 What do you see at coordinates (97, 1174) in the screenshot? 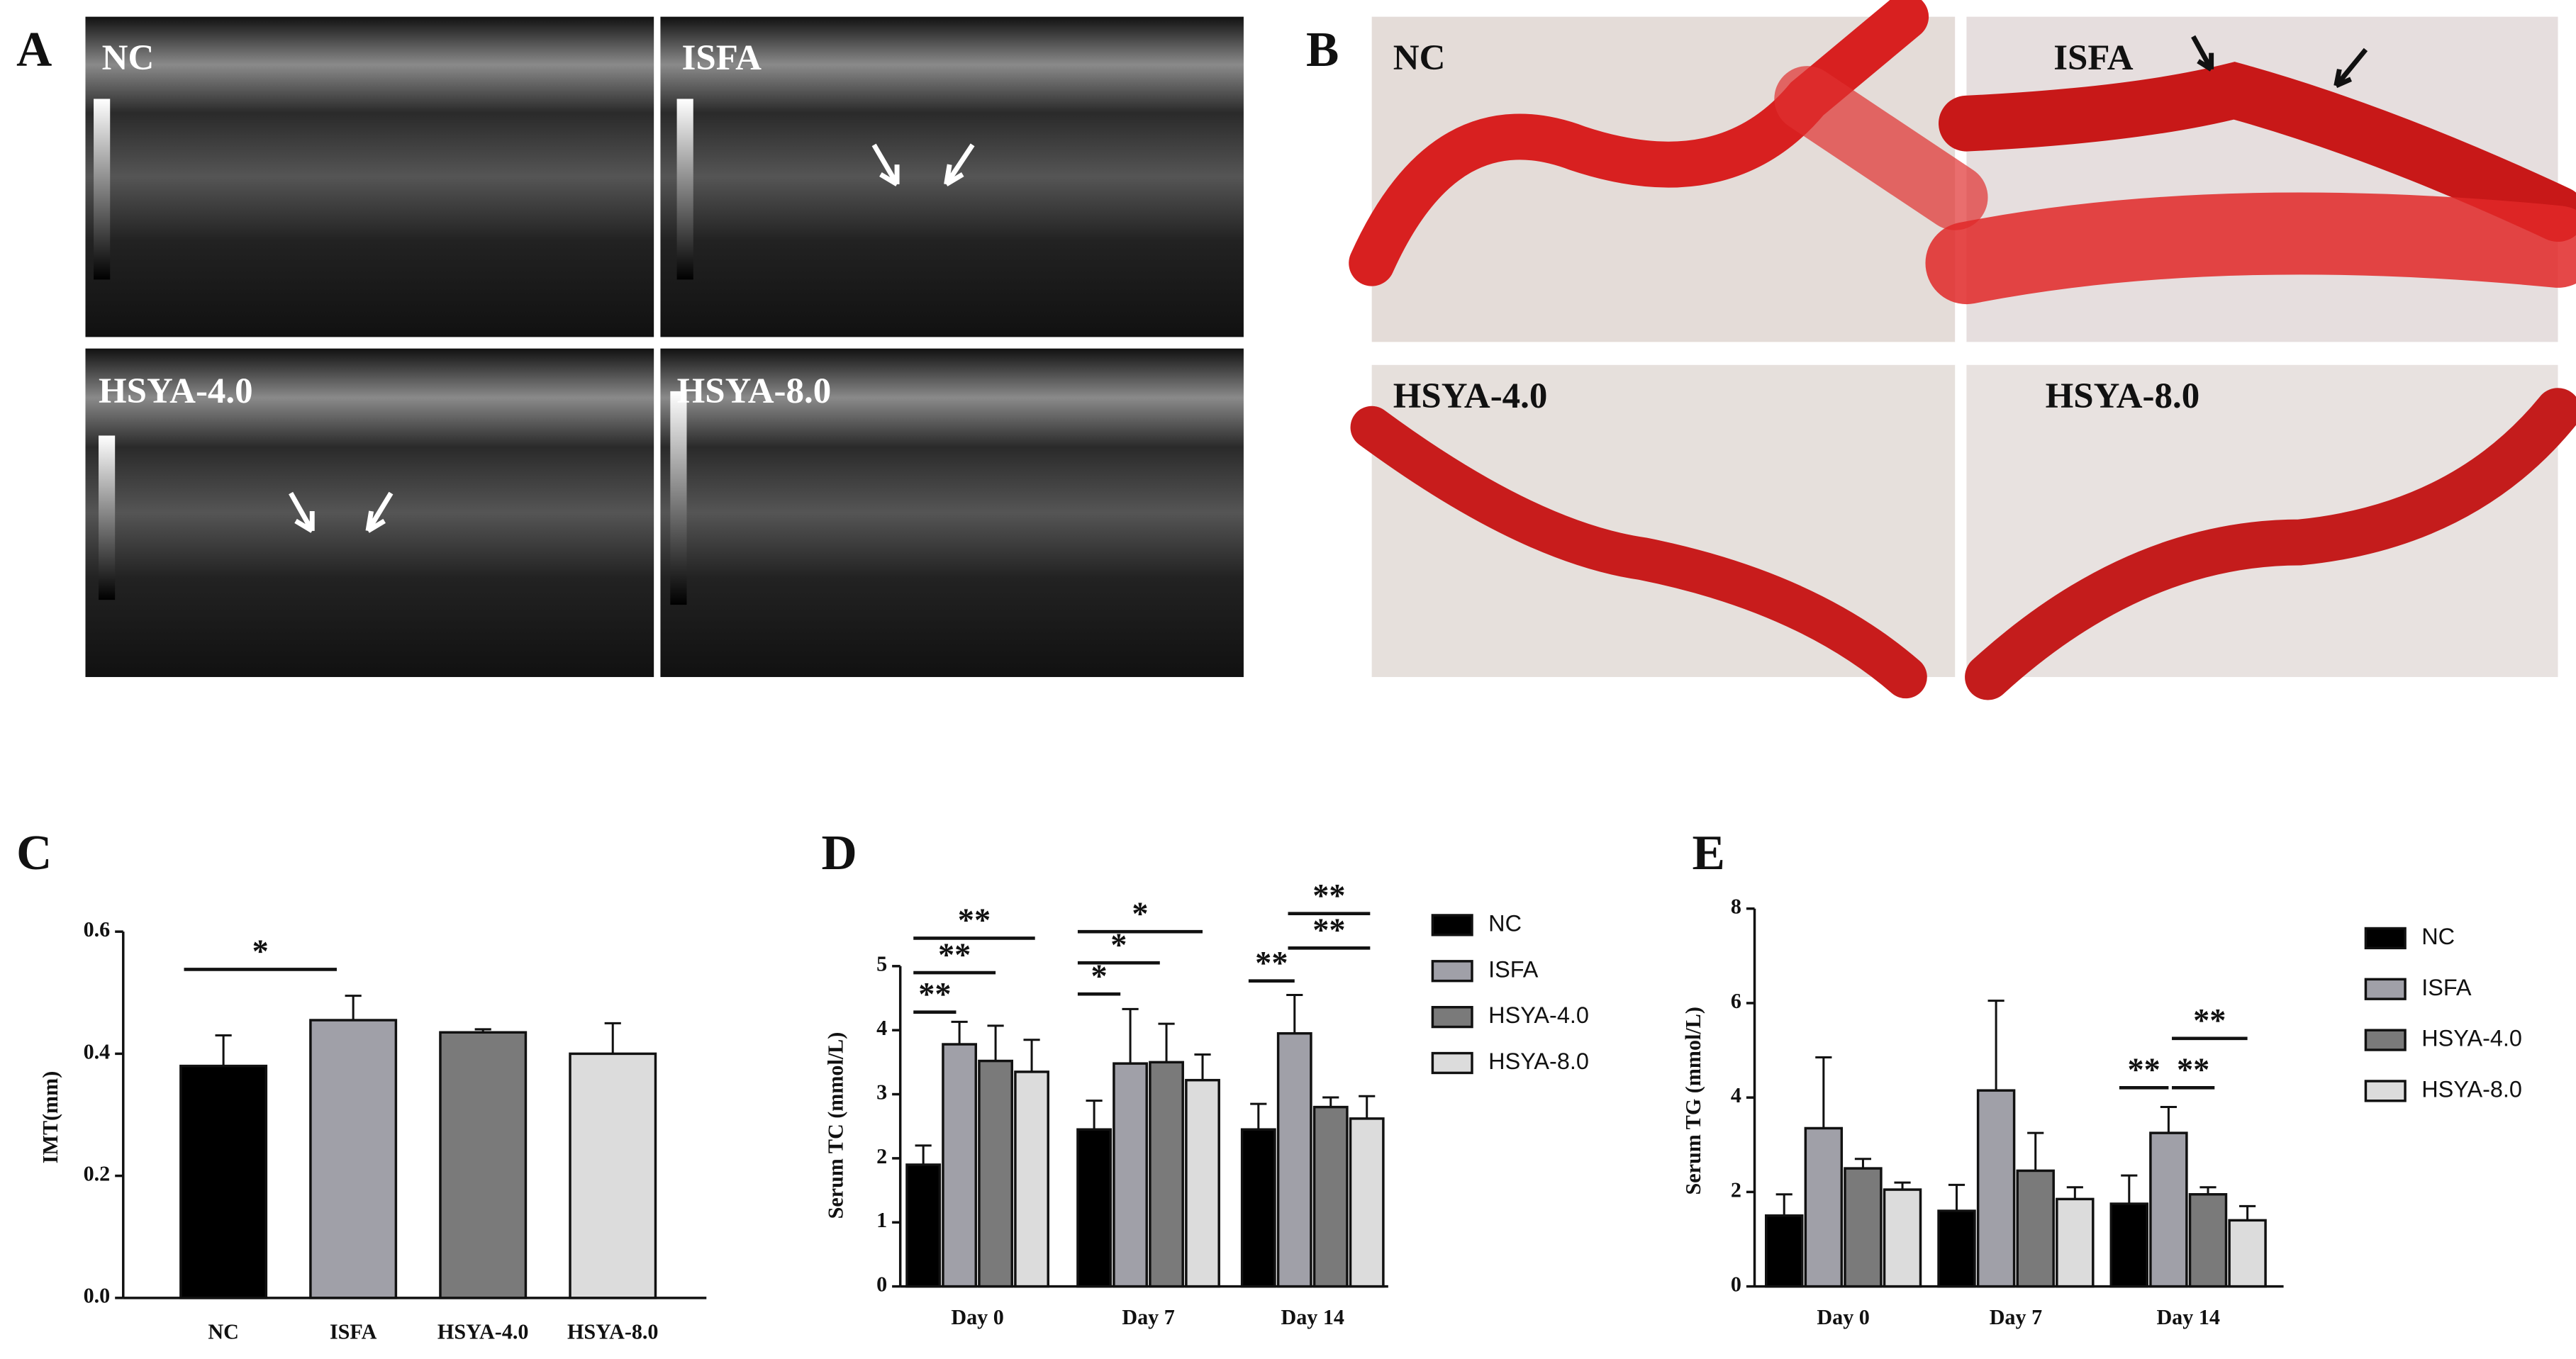
I see `y-tick-label: 0.2` at bounding box center [97, 1174].